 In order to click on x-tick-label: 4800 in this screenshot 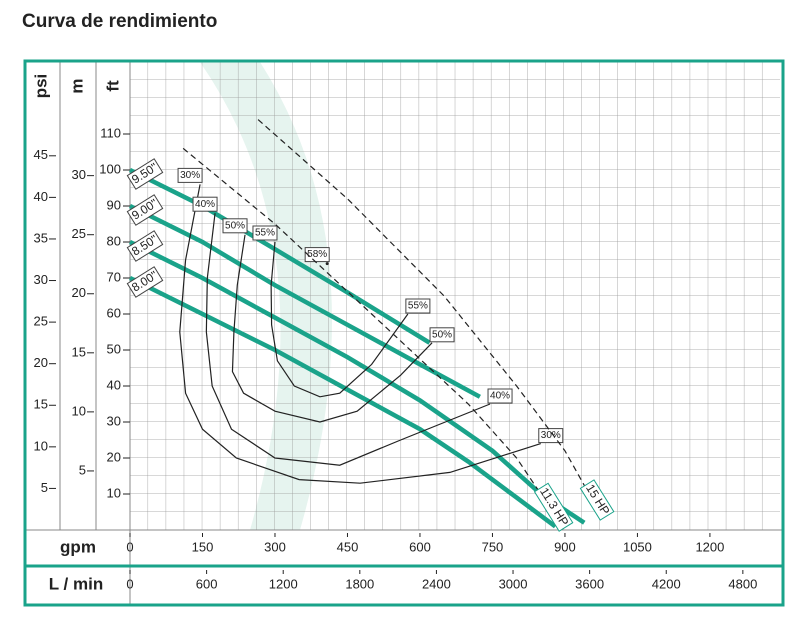, I will do `click(742, 583)`.